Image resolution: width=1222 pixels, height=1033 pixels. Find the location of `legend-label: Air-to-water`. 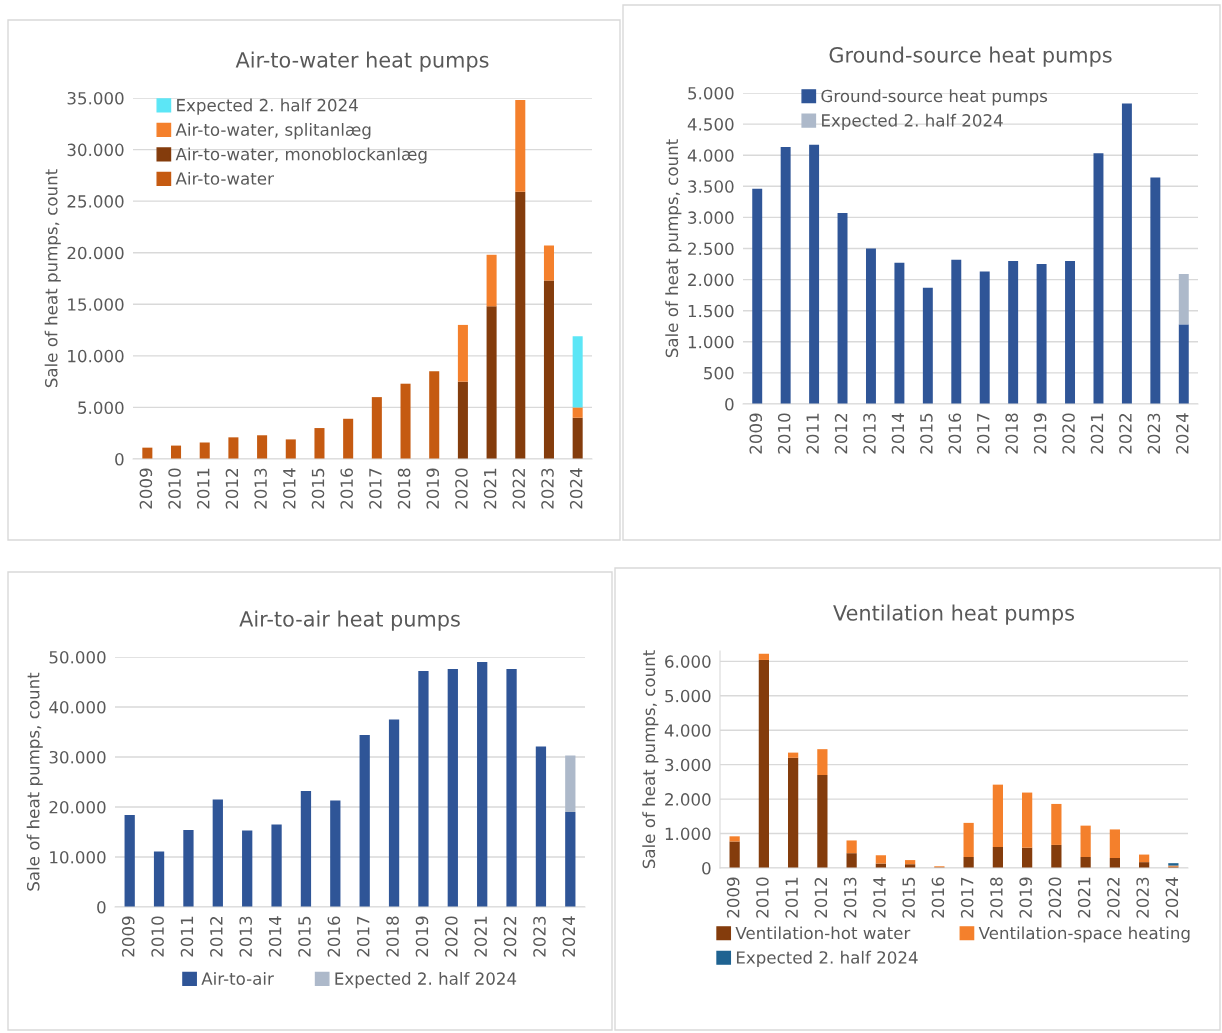

legend-label: Air-to-water is located at coordinates (224, 178).